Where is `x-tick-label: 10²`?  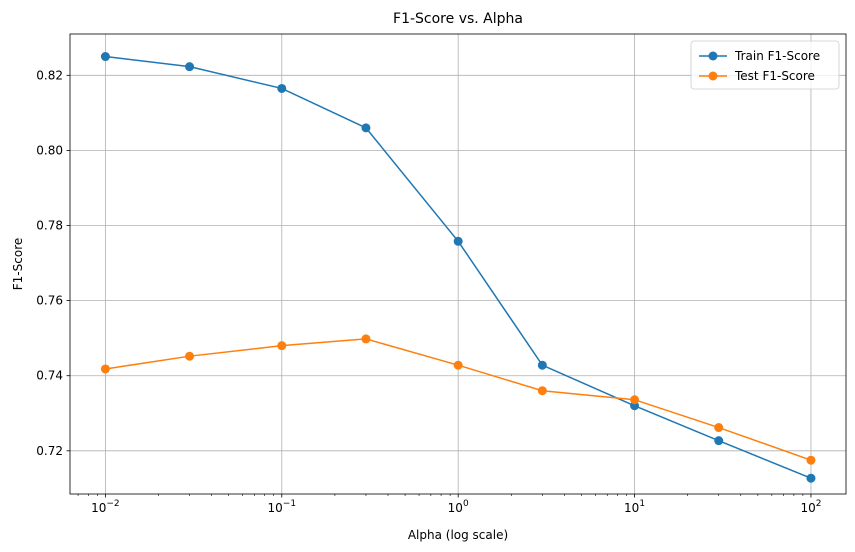 x-tick-label: 10² is located at coordinates (810, 507).